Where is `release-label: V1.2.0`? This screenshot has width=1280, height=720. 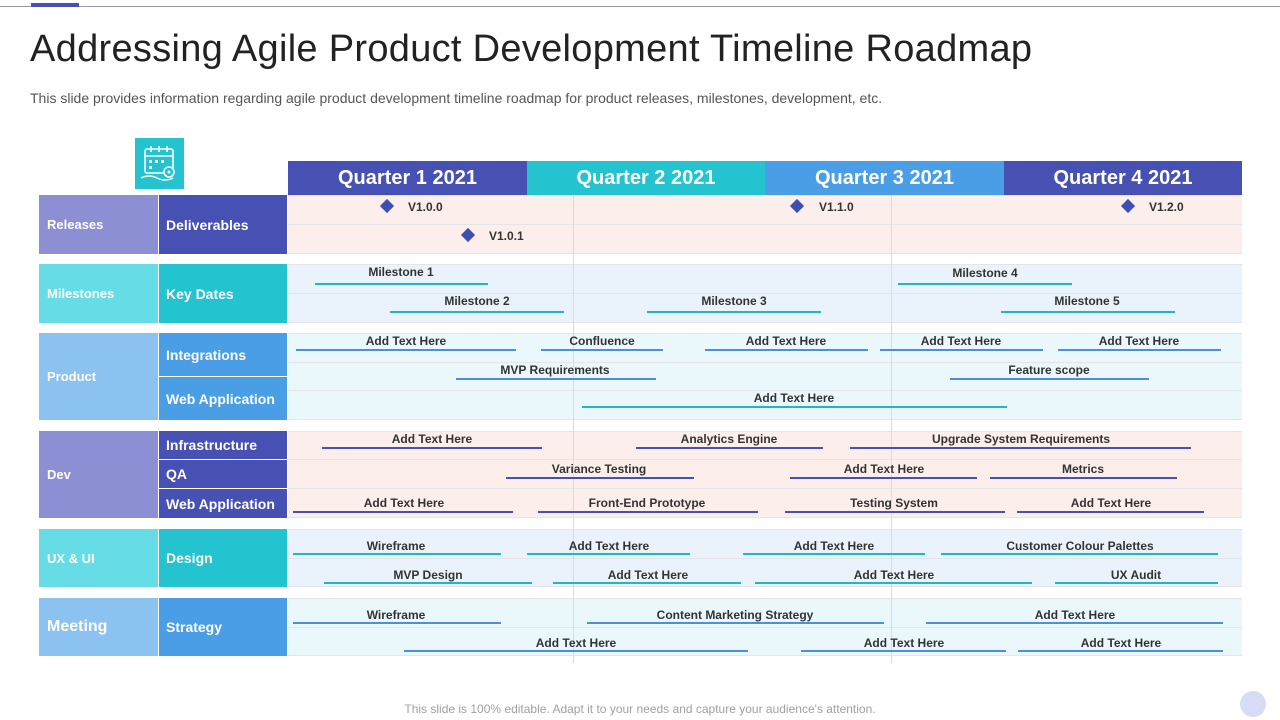
release-label: V1.2.0 is located at coordinates (1166, 207).